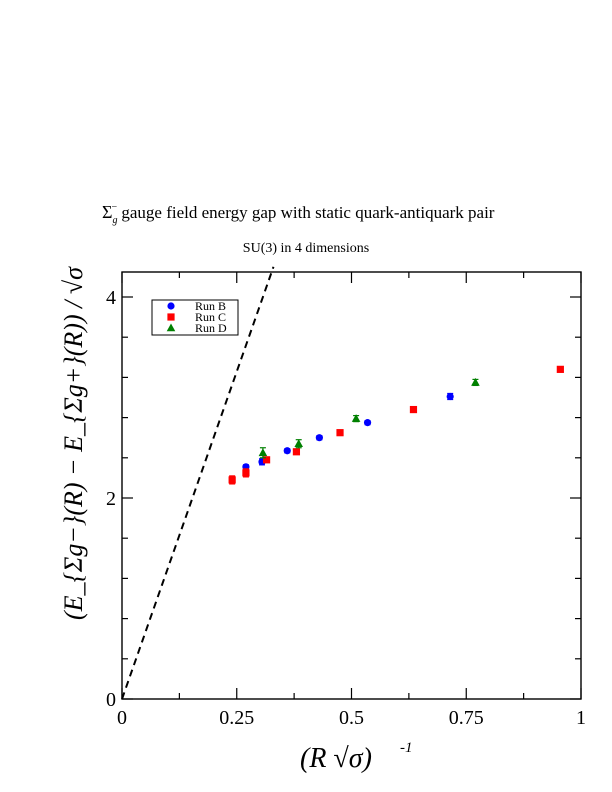  Describe the element at coordinates (351, 718) in the screenshot. I see `x-tick-label: 0.5` at that location.